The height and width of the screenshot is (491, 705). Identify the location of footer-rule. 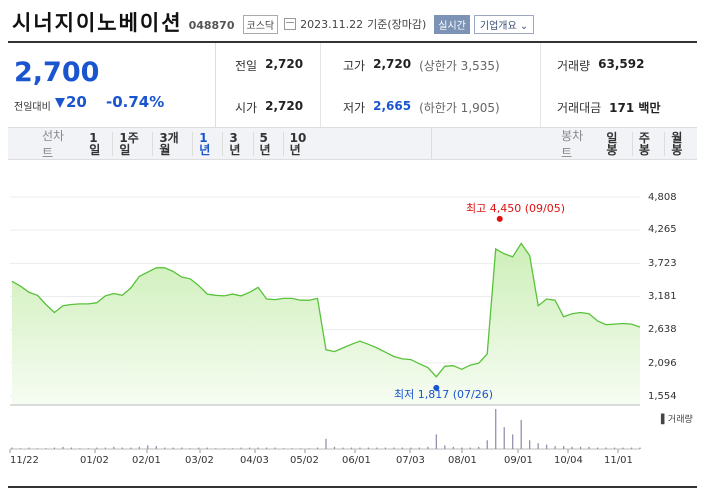
(352, 487).